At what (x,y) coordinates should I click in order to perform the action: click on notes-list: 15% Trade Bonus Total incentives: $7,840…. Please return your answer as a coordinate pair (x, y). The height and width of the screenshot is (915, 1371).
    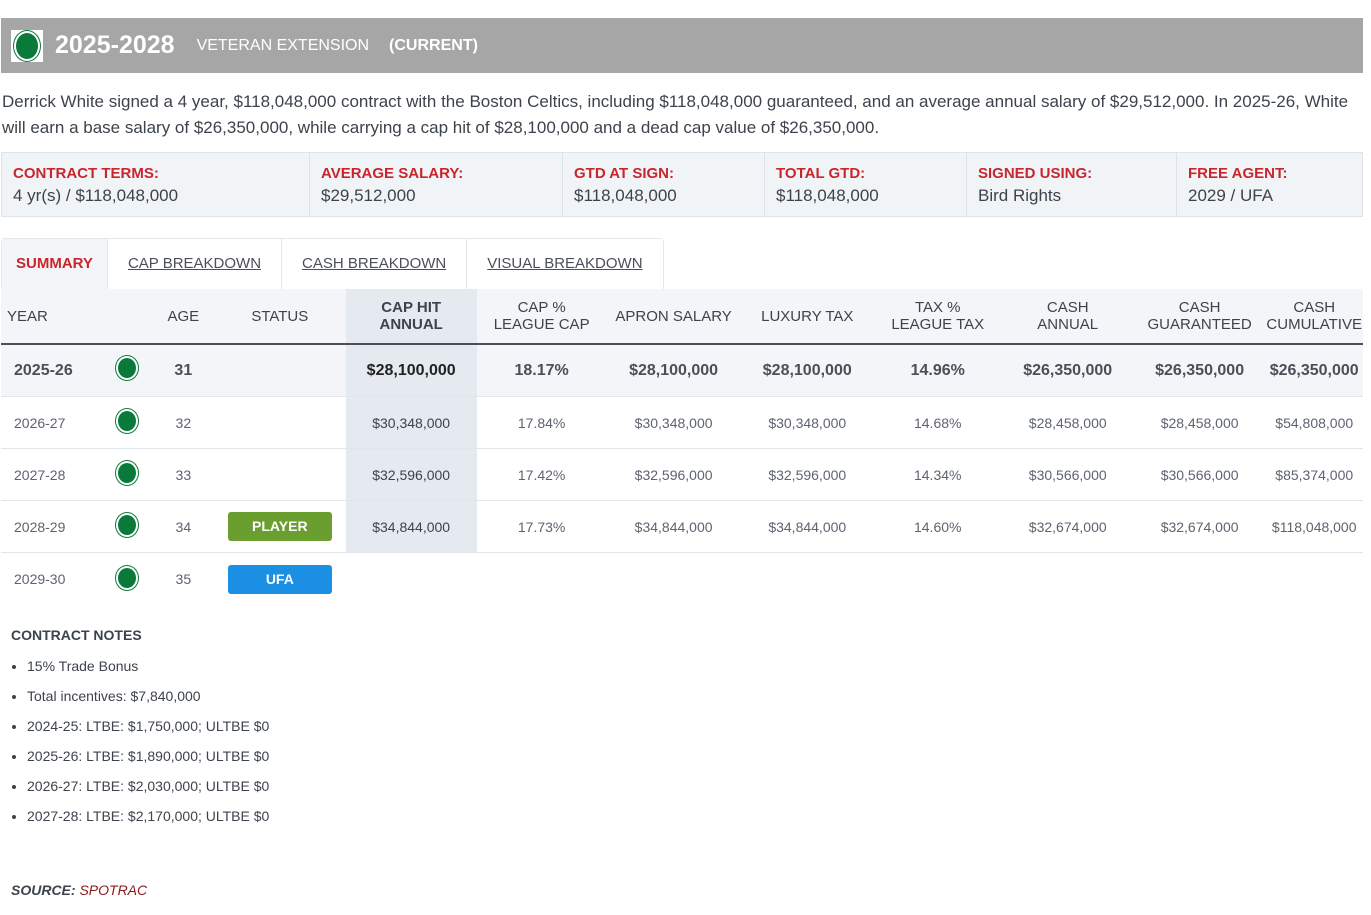
    Looking at the image, I should click on (140, 741).